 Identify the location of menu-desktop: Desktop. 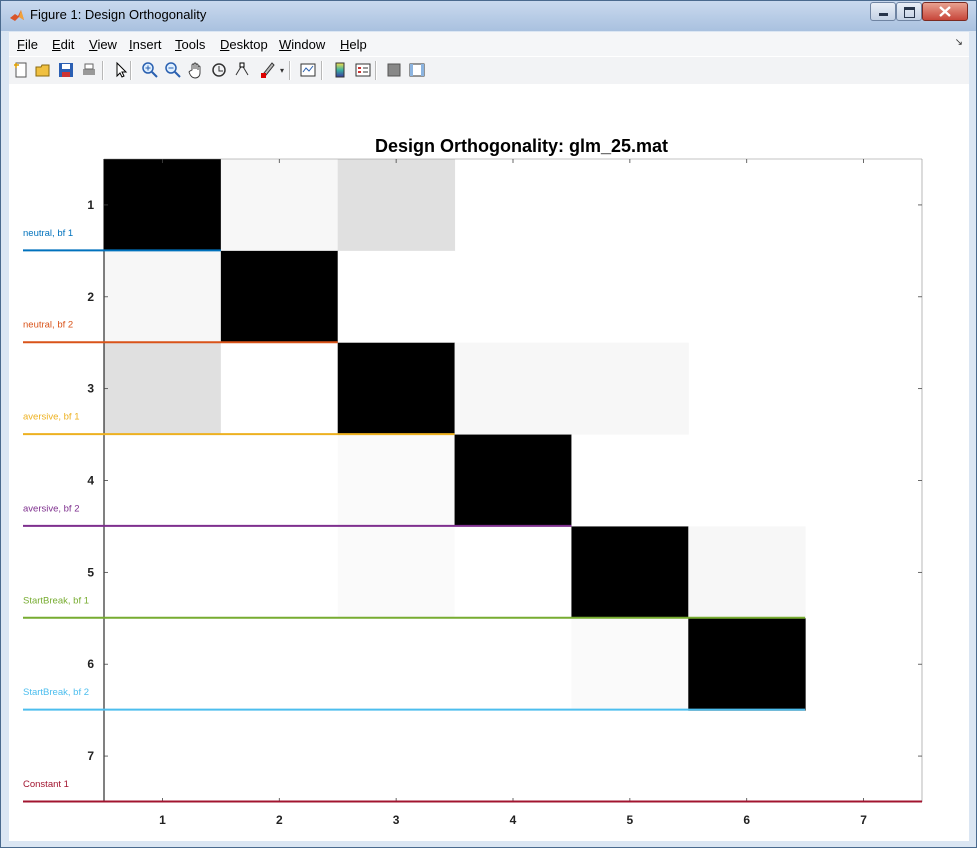
(244, 44).